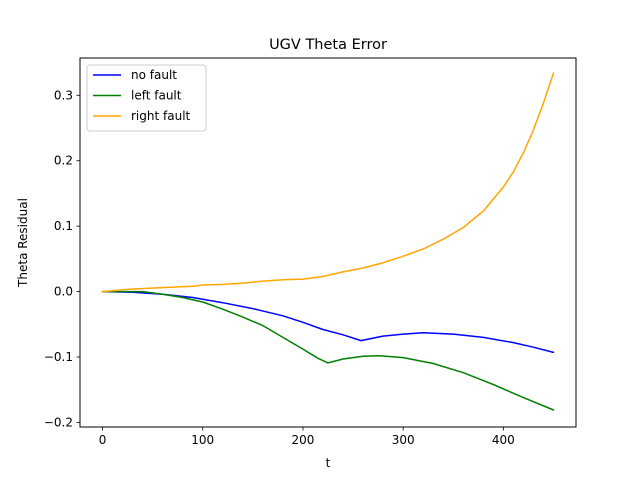  Describe the element at coordinates (63, 226) in the screenshot. I see `y-tick-label: 0.1` at that location.